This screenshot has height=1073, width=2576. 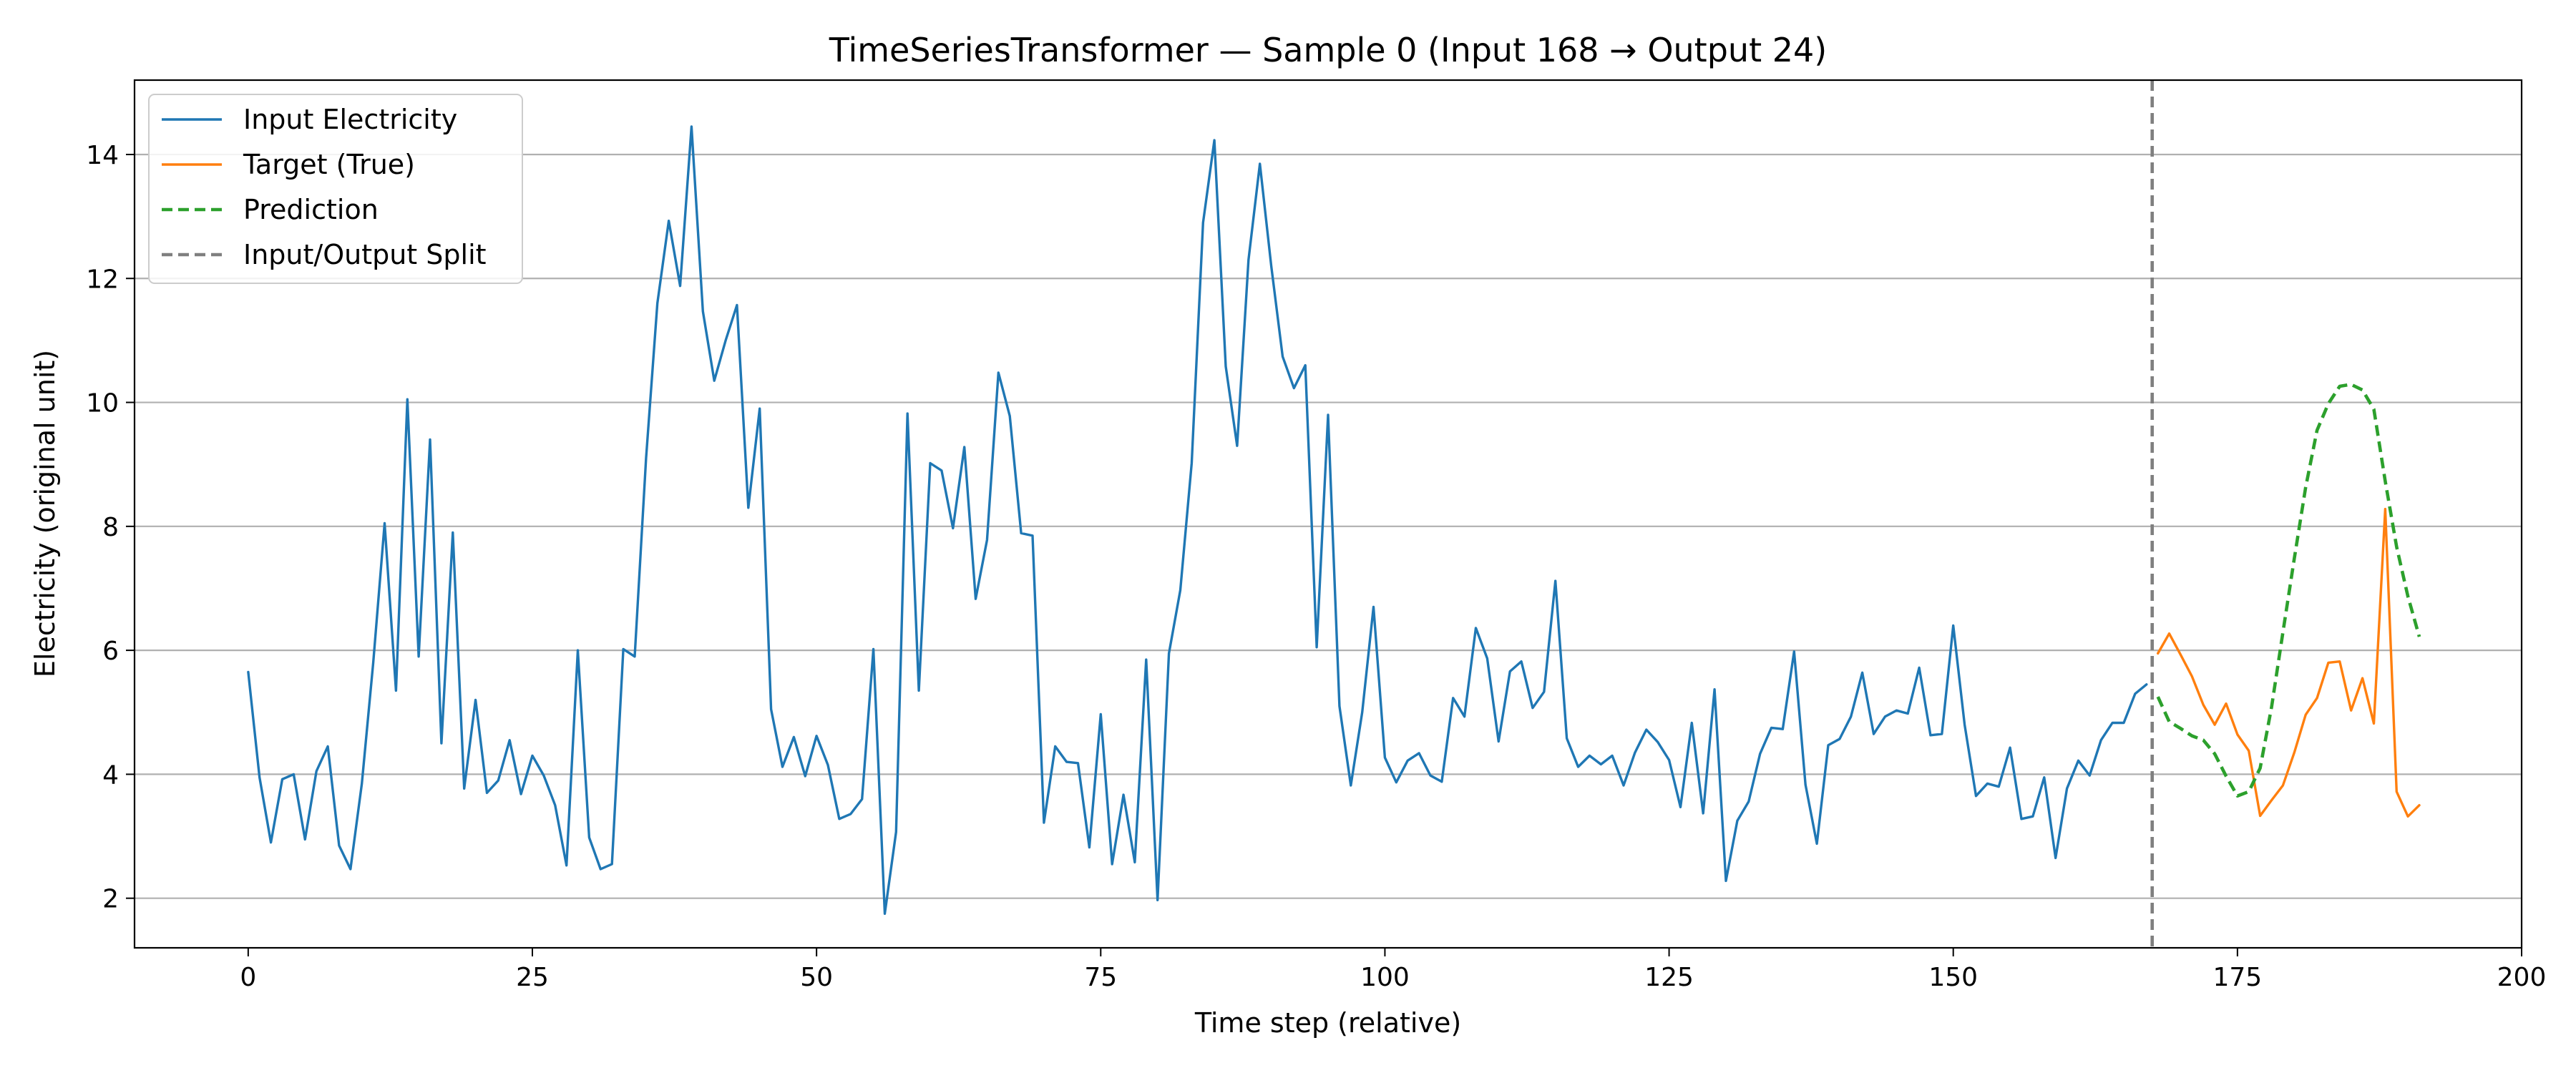 I want to click on legend-label-0: Input Electricity, so click(x=350, y=120).